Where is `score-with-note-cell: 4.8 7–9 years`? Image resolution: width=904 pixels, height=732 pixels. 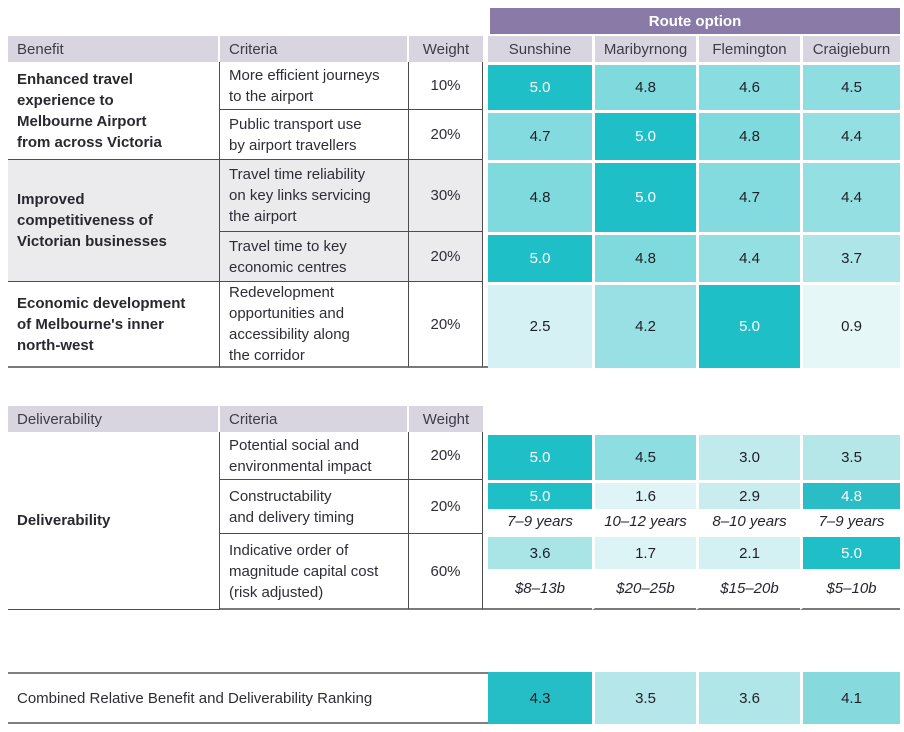 score-with-note-cell: 4.8 7–9 years is located at coordinates (850, 507).